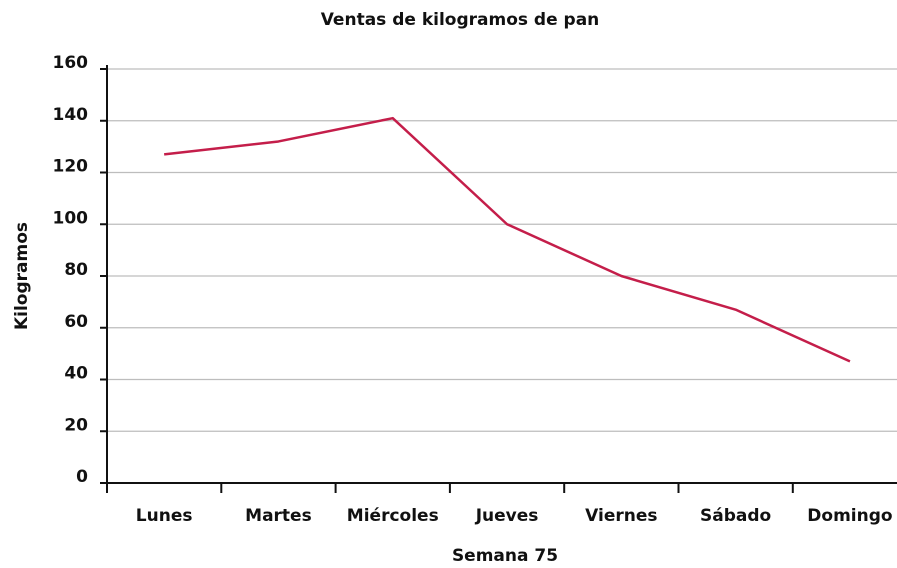 The height and width of the screenshot is (568, 897). I want to click on x-tick-label: Lunes, so click(164, 516).